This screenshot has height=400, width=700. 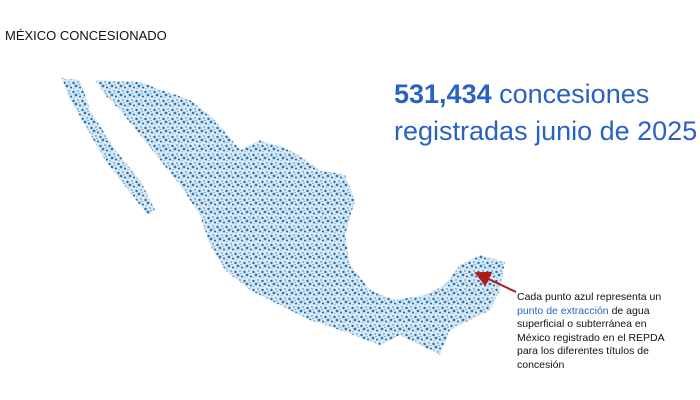 What do you see at coordinates (541, 364) in the screenshot?
I see `note-line: concesión` at bounding box center [541, 364].